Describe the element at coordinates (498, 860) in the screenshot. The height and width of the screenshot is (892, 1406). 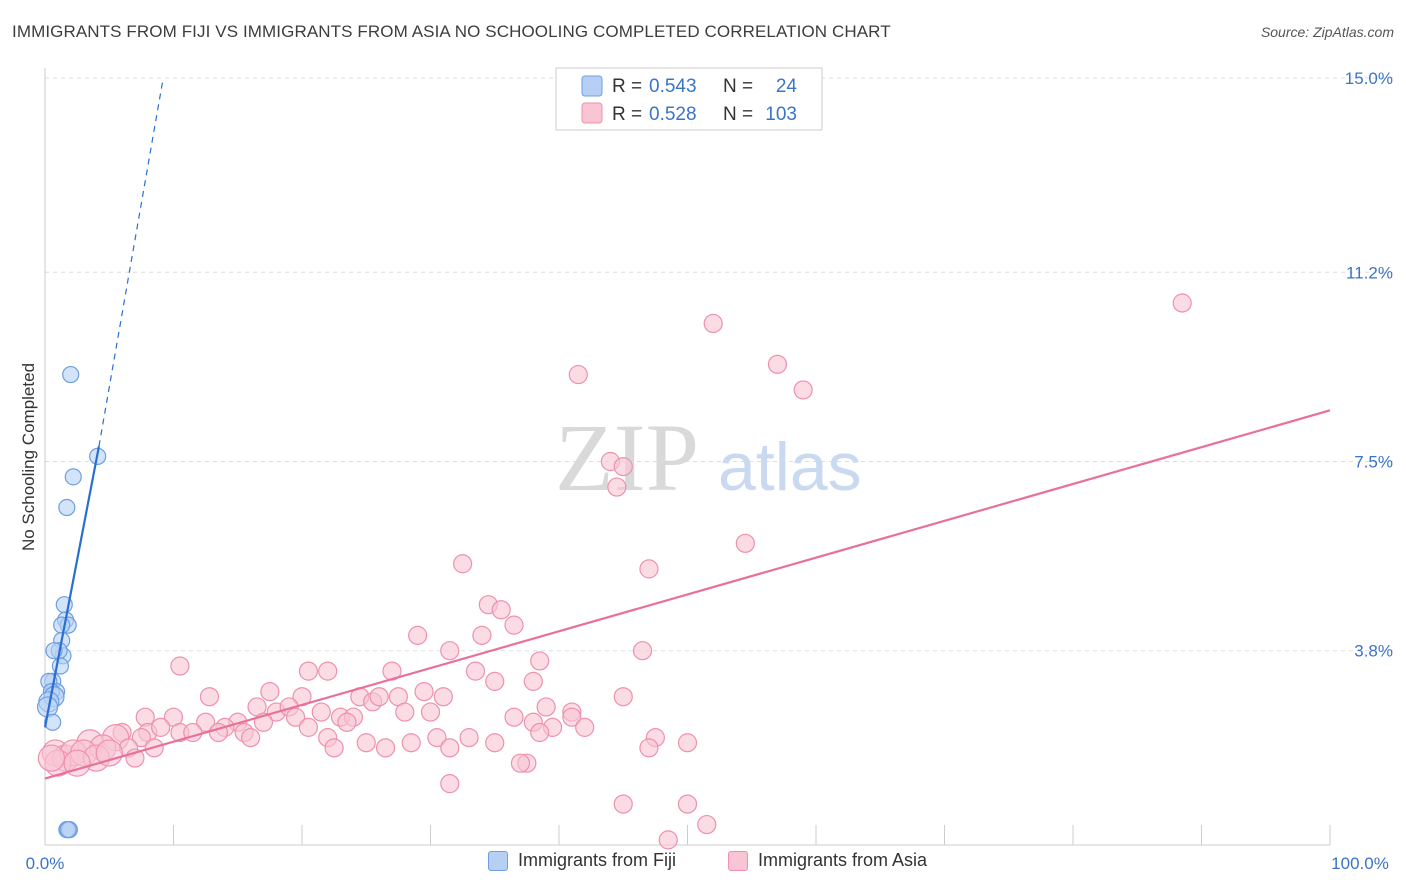
I see `bottom-legend-swatch-fiji` at that location.